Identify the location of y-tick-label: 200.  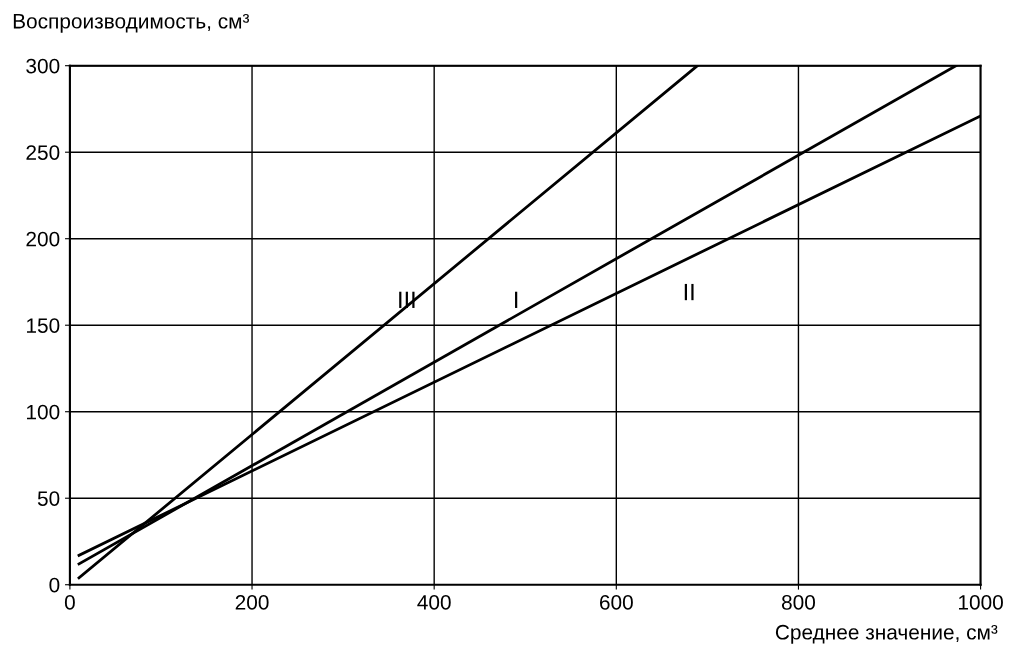
(43, 239).